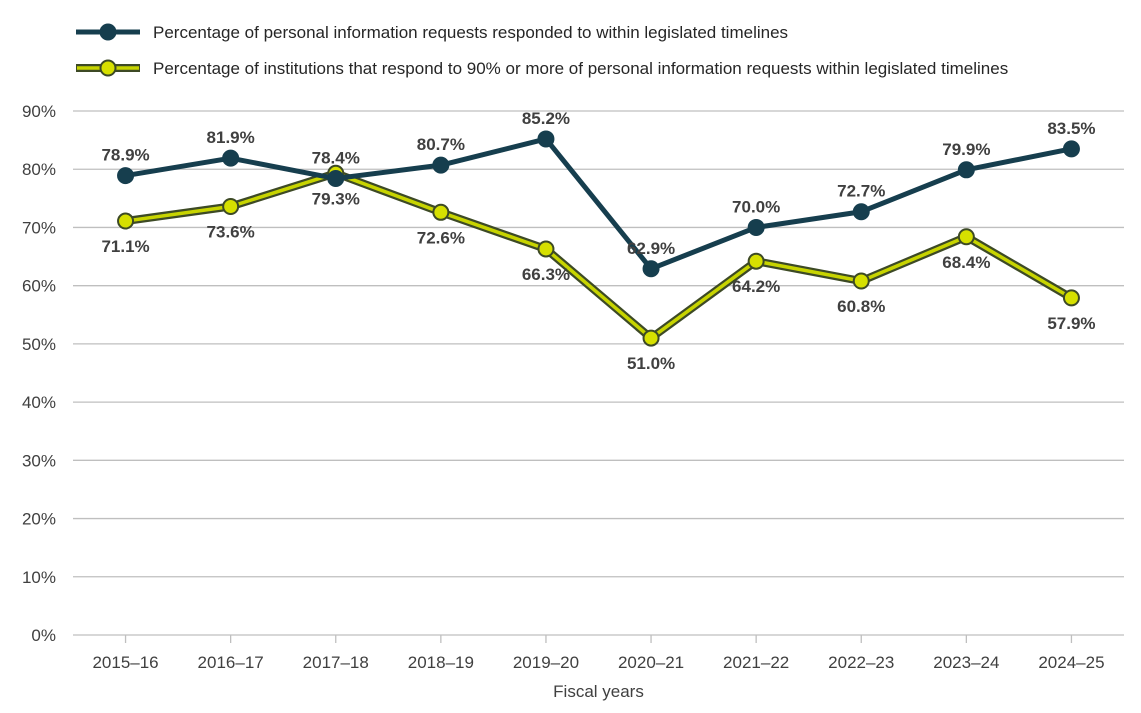 This screenshot has height=713, width=1141. Describe the element at coordinates (336, 158) in the screenshot. I see `series-1-data-label: 78.4%` at that location.